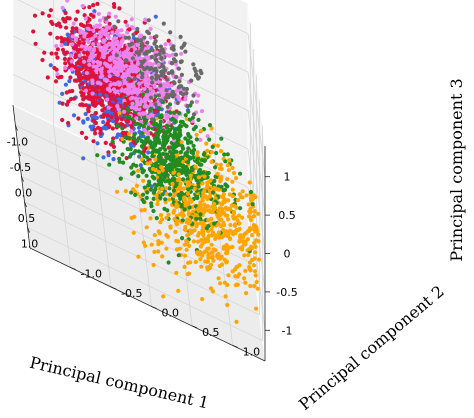 This screenshot has width=474, height=418. I want to click on x-tick-label: -0.5, so click(20, 167).